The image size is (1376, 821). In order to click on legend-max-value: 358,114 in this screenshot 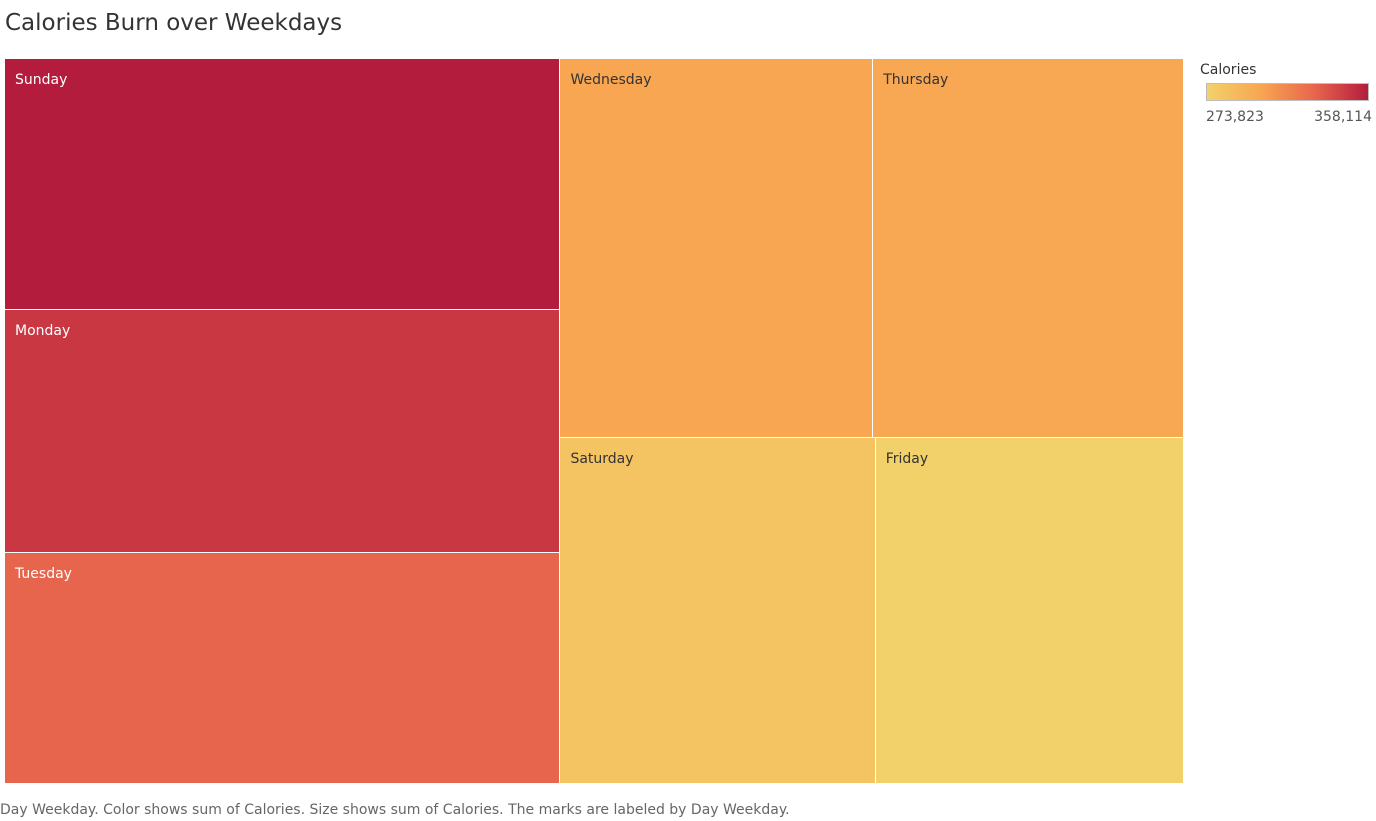, I will do `click(1343, 117)`.